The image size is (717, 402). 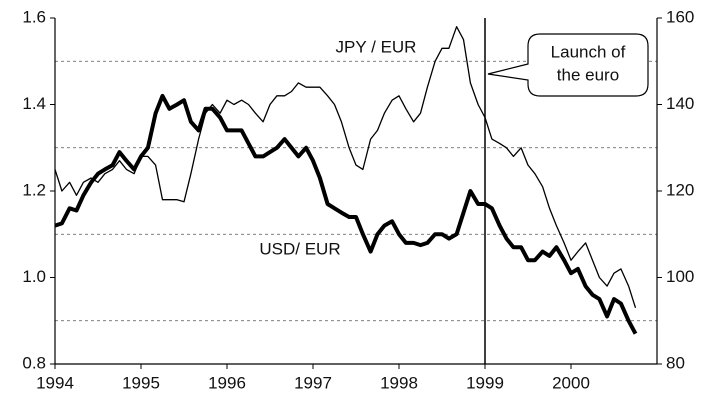 I want to click on y-tick-label: 0.8, so click(x=34, y=362).